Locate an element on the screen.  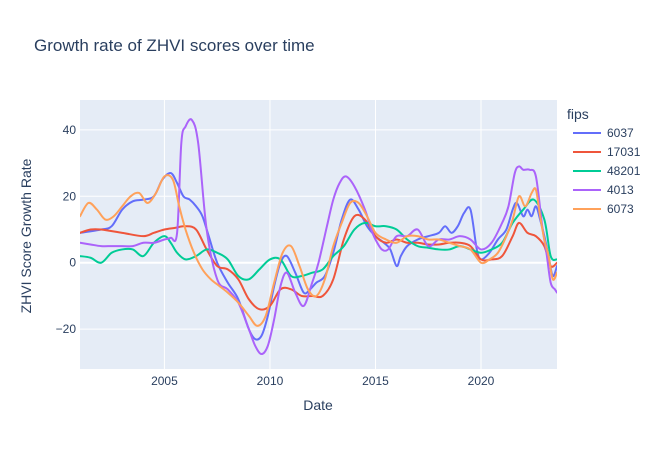
legend-label: 48201 is located at coordinates (624, 171).